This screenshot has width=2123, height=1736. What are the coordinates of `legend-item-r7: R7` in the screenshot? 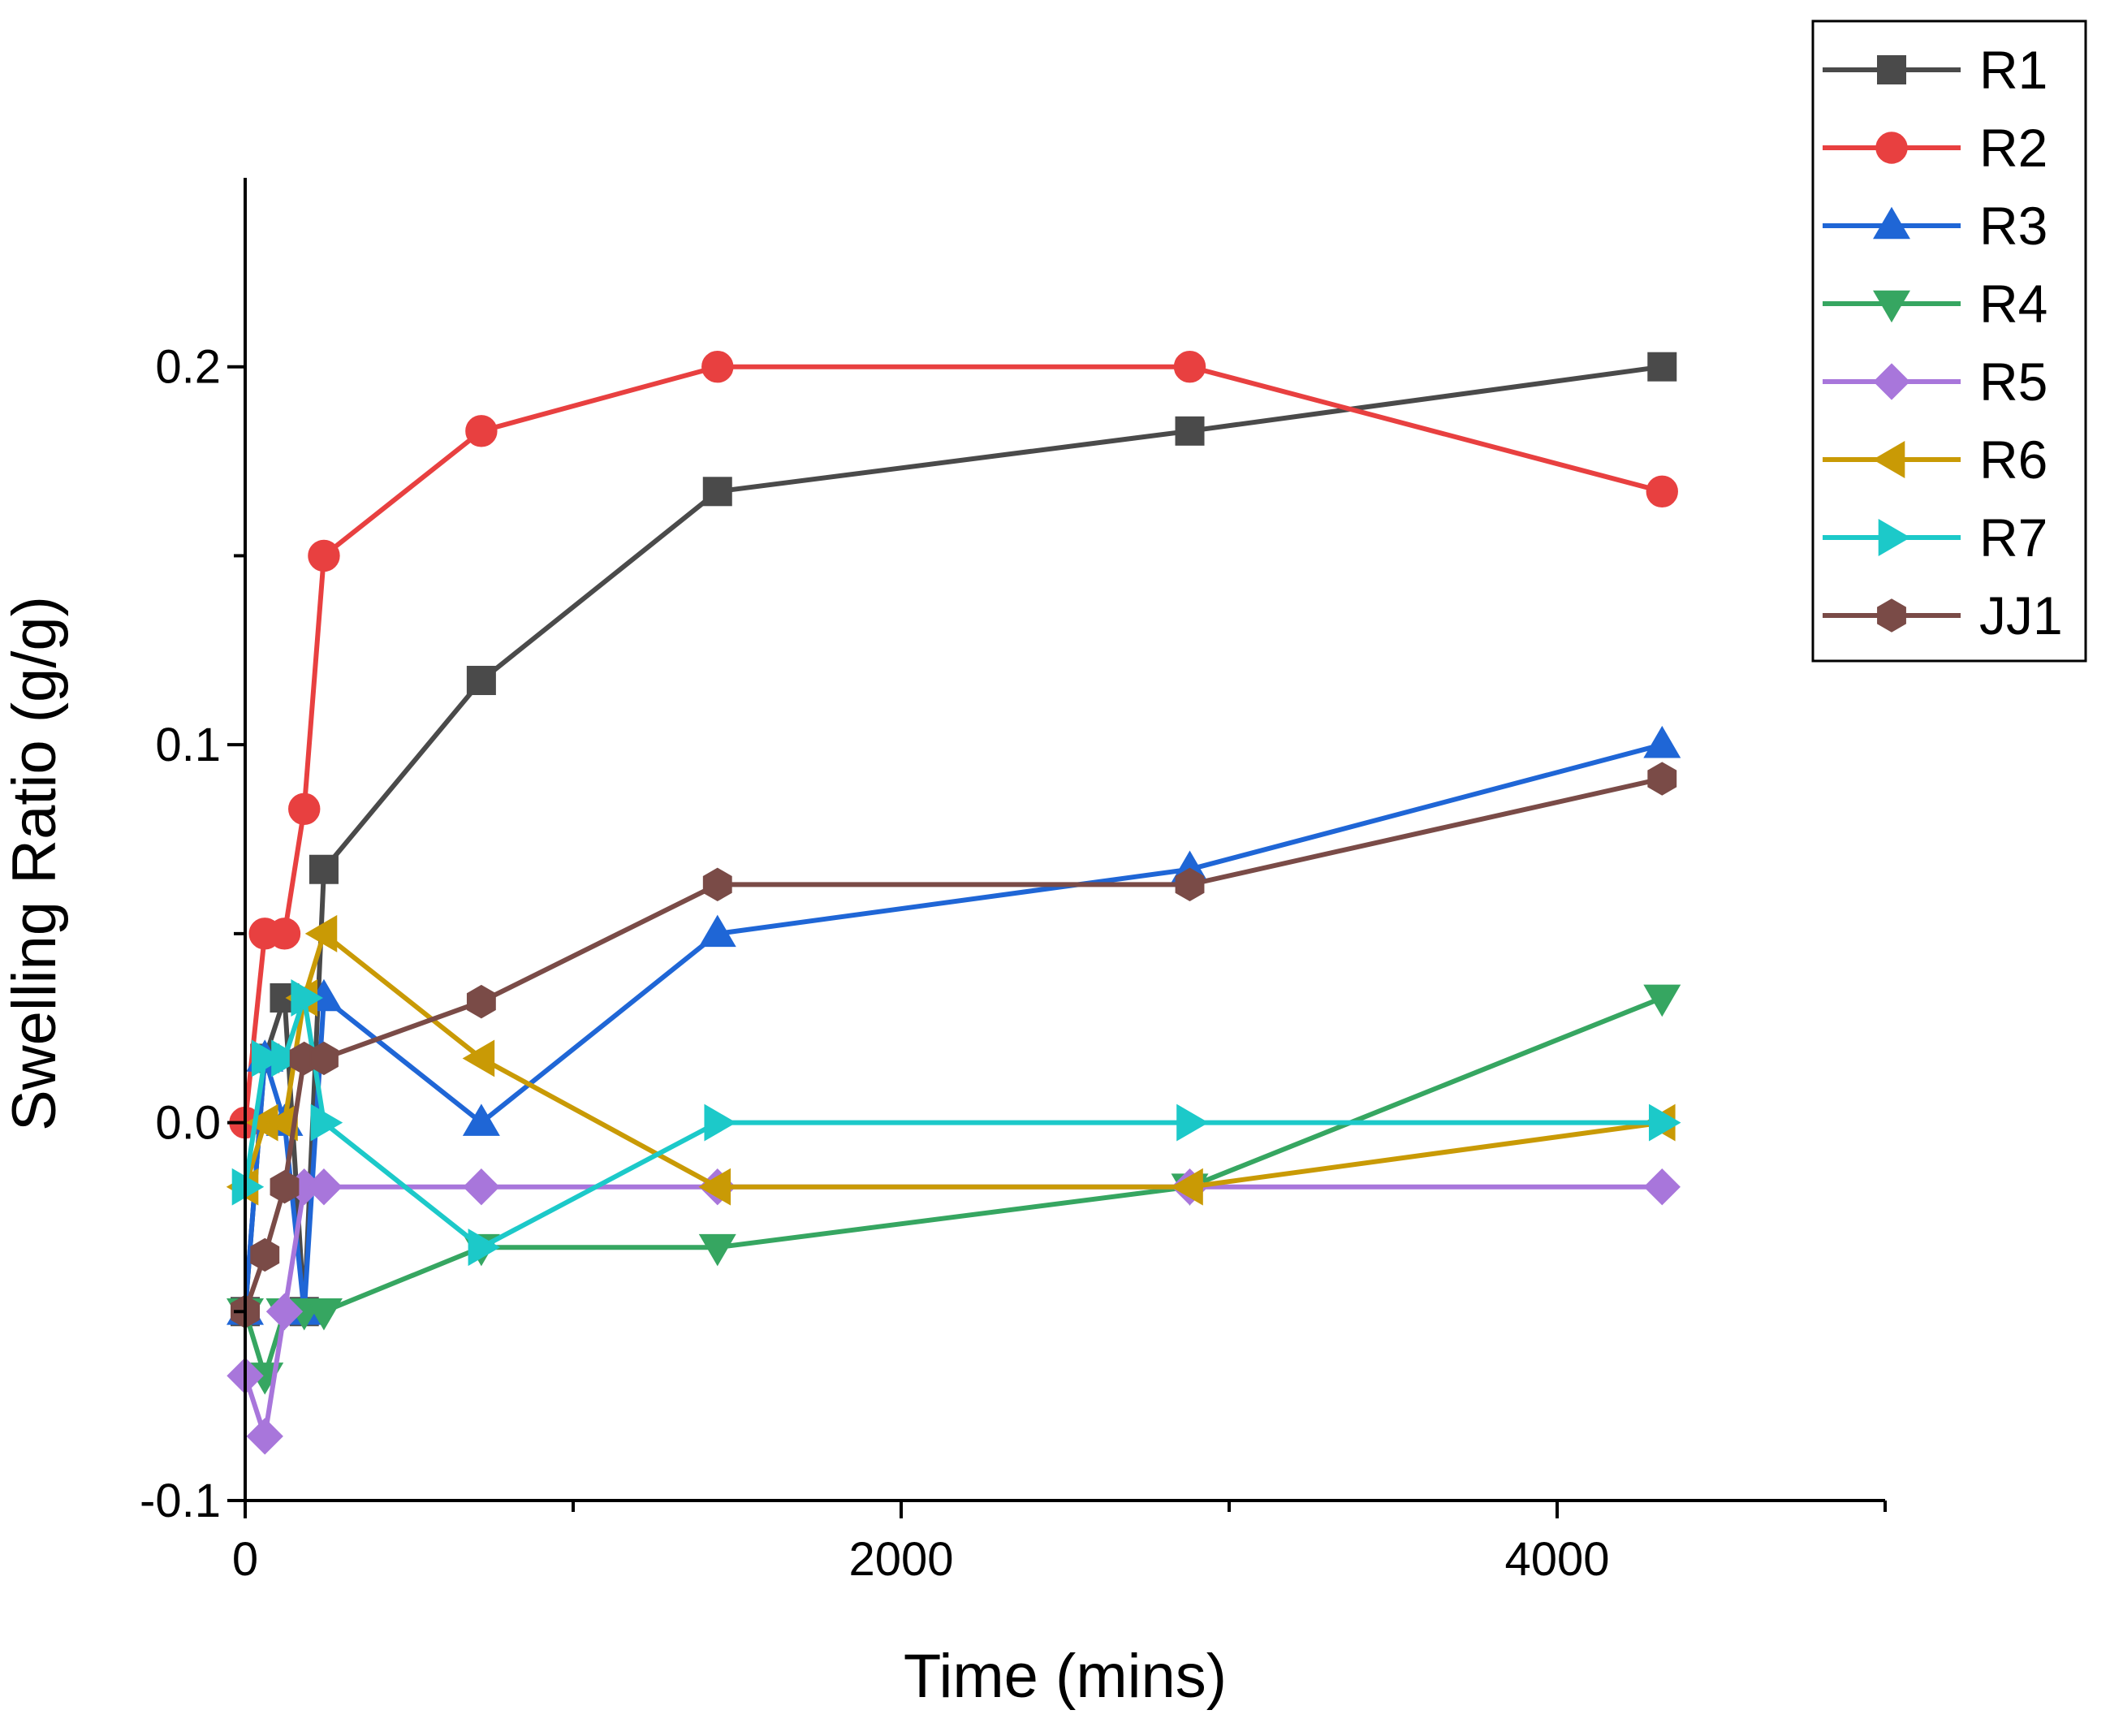 It's located at (1935, 537).